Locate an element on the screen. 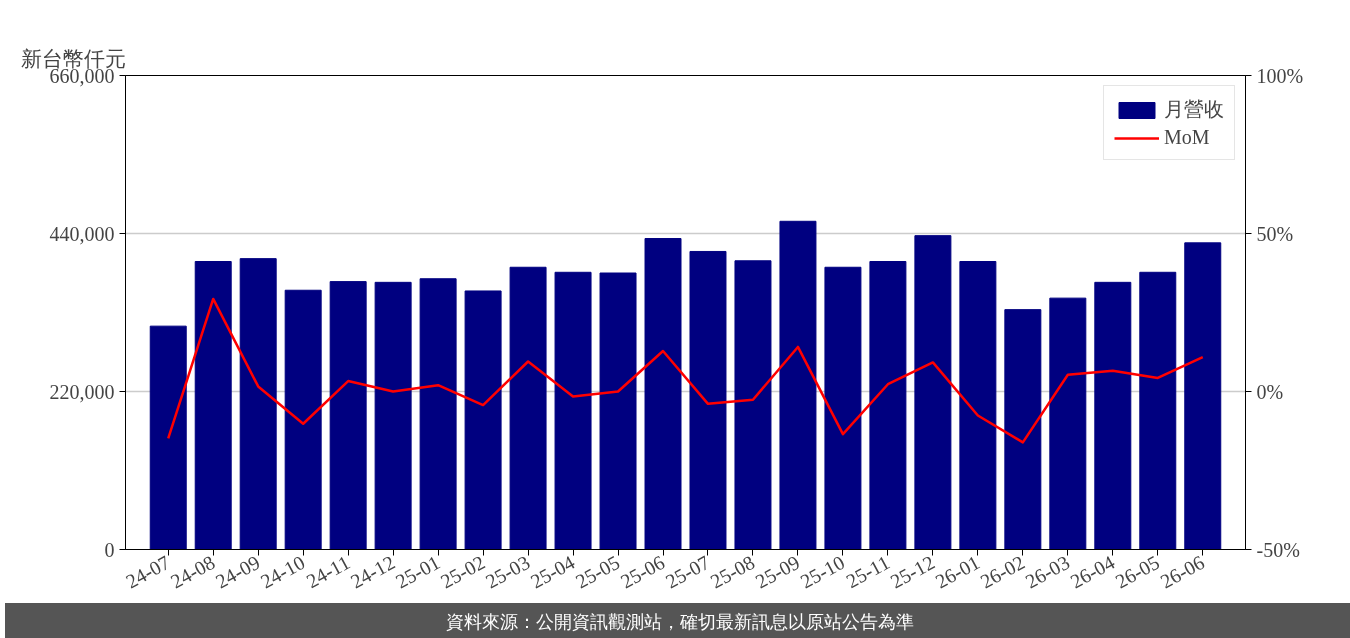  y-tick-label: 440,000 is located at coordinates (82, 233).